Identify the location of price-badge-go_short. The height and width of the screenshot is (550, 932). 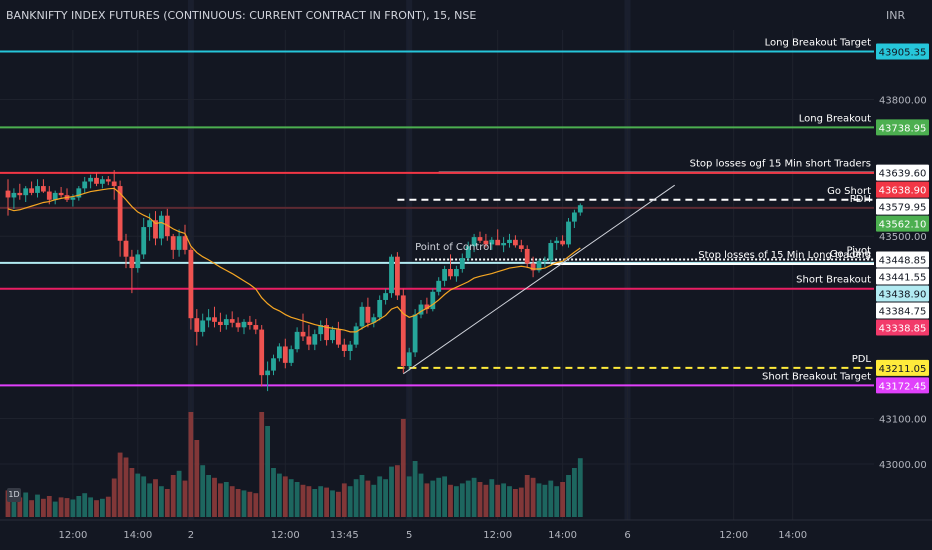
(902, 206).